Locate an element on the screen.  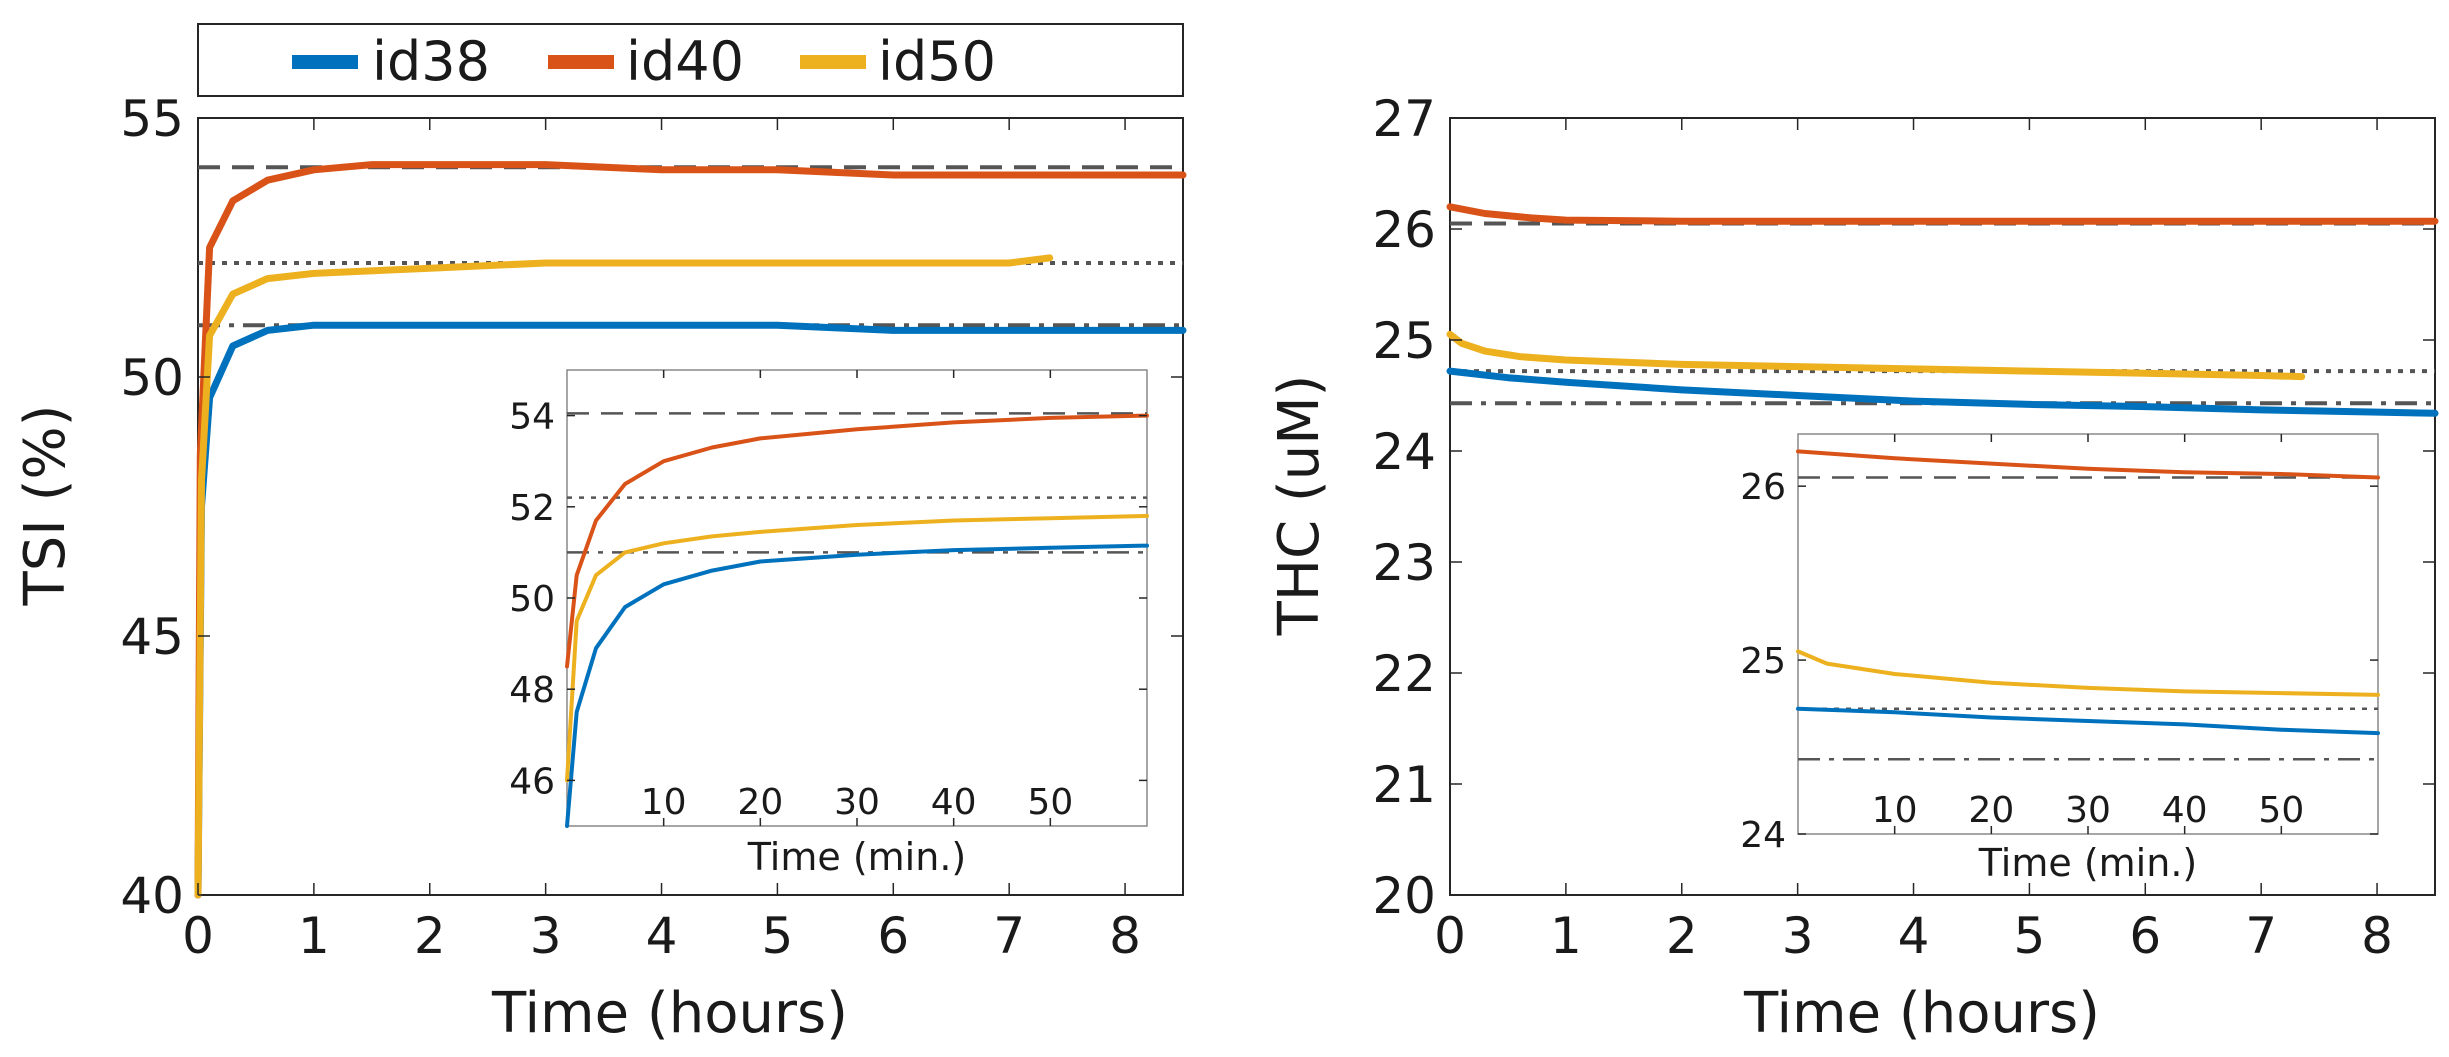
thc-inset-x-tick-label: 20 is located at coordinates (1991, 810).